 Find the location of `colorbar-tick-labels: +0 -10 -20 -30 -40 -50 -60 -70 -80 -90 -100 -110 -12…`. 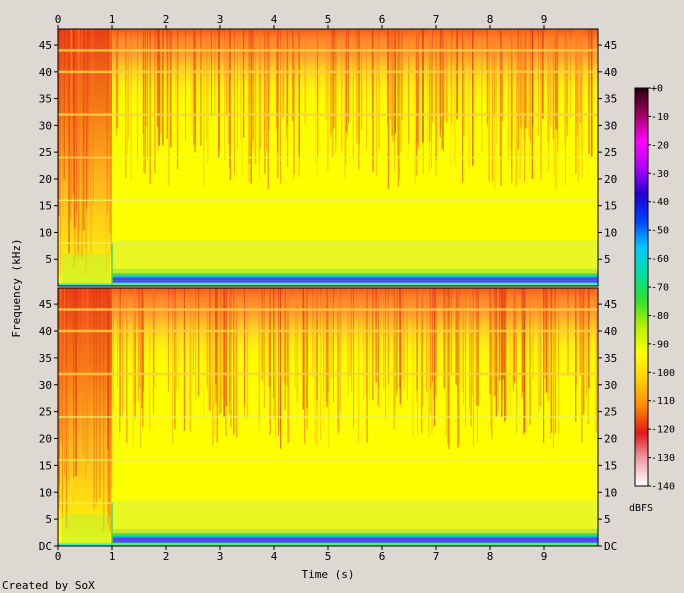

colorbar-tick-labels: +0 -10 -20 -30 -40 -50 -60 -70 -80 -90 -100 -110 -12… is located at coordinates (661, 288).